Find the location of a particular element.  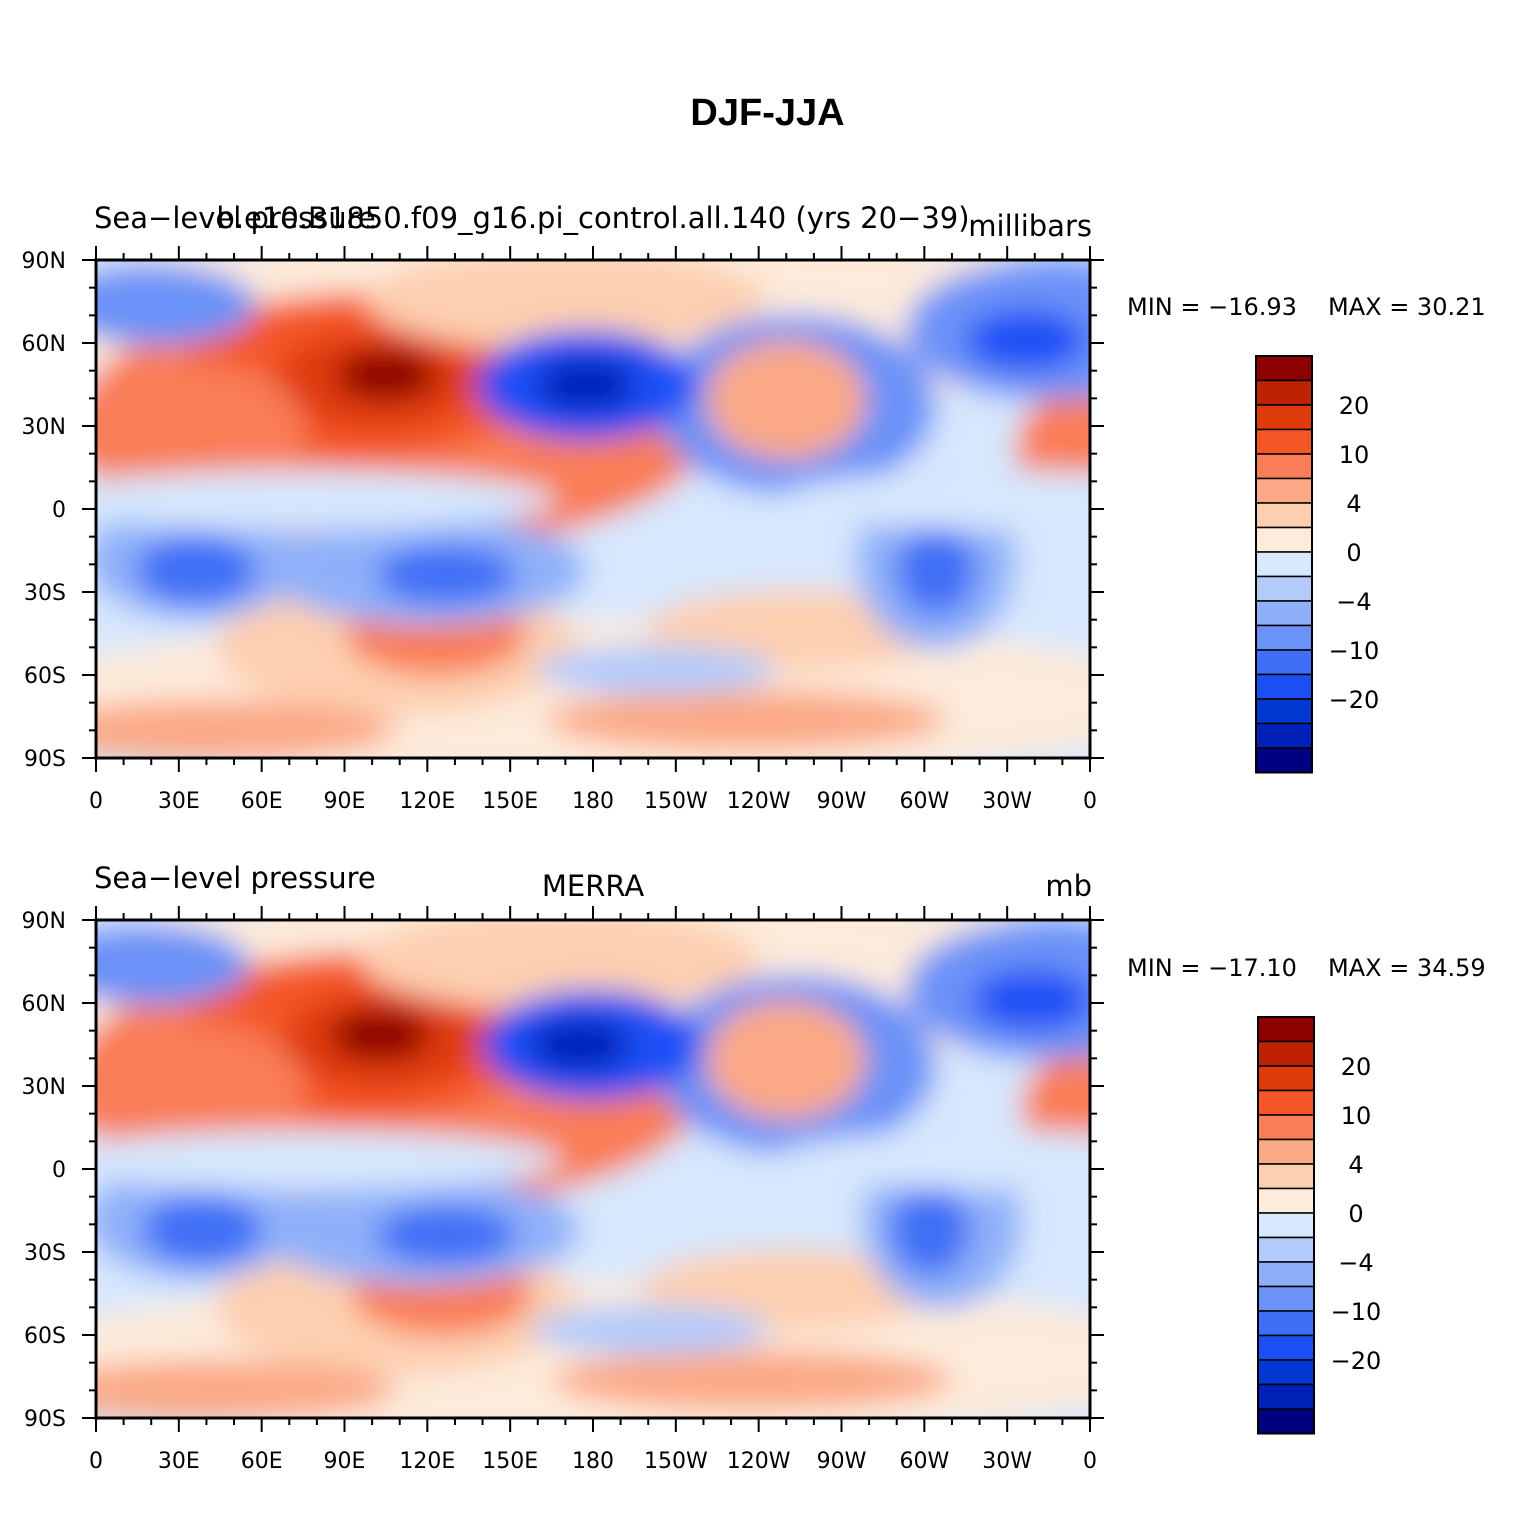

panel-2-x-tick-label: 90E is located at coordinates (345, 1461).